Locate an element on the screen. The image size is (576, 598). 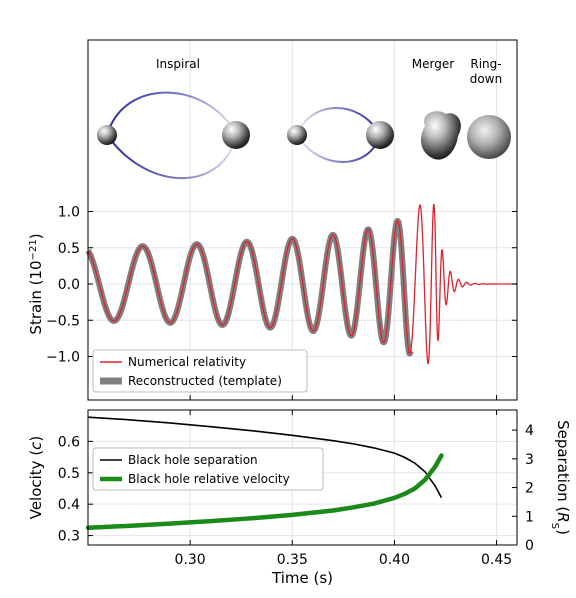
phase-annotations: Inspiral Merger Ring-down is located at coordinates (329, 71).